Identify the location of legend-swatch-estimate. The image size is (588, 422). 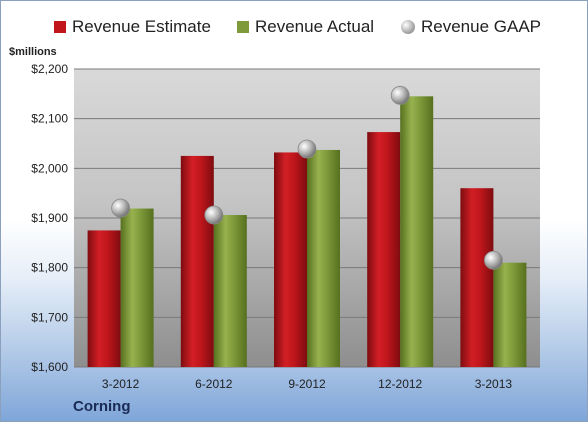
(60, 27).